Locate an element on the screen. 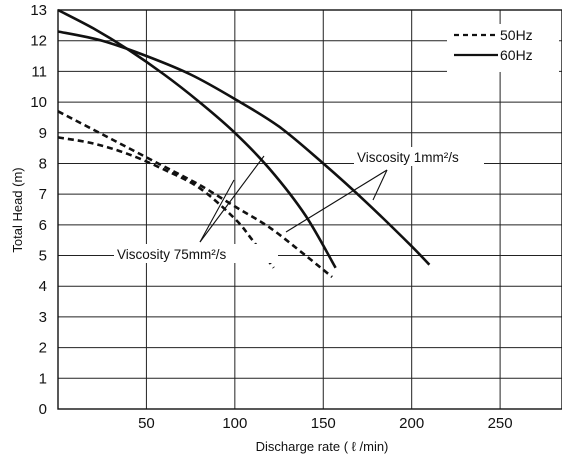 The image size is (562, 454). y-tick-label: 13 is located at coordinates (38, 10).